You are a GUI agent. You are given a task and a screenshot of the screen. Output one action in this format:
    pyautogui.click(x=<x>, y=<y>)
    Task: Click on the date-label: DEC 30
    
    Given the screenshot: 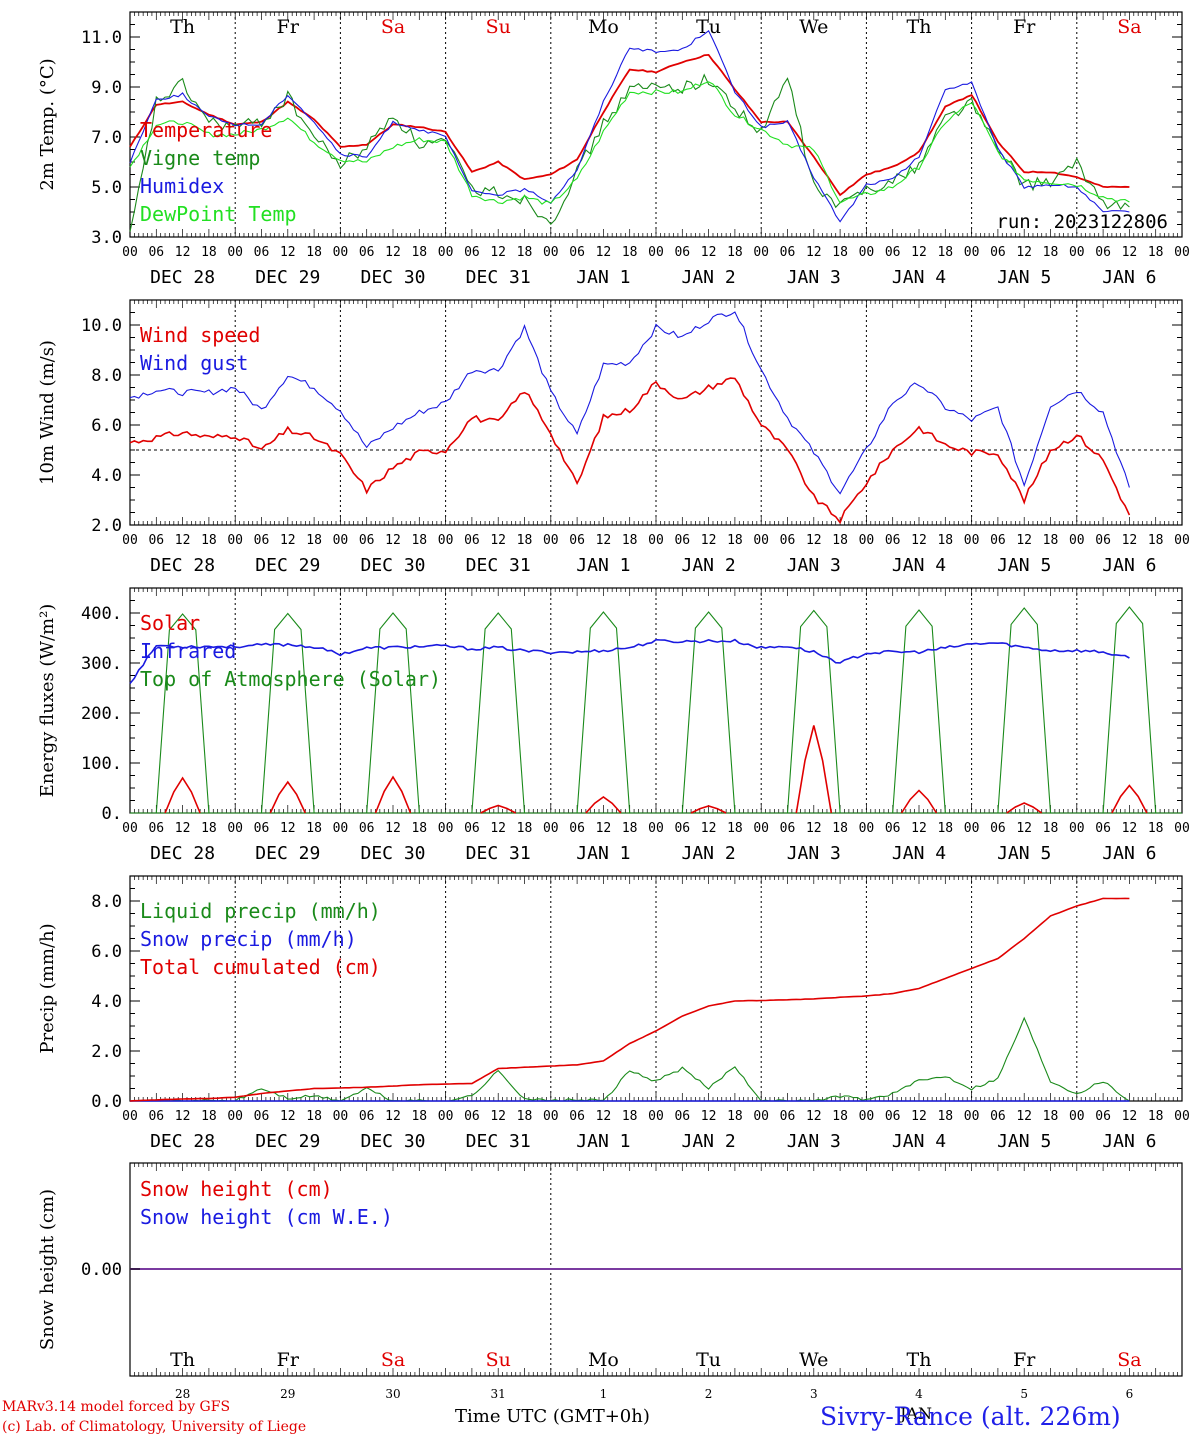 What is the action you would take?
    pyautogui.click(x=392, y=277)
    